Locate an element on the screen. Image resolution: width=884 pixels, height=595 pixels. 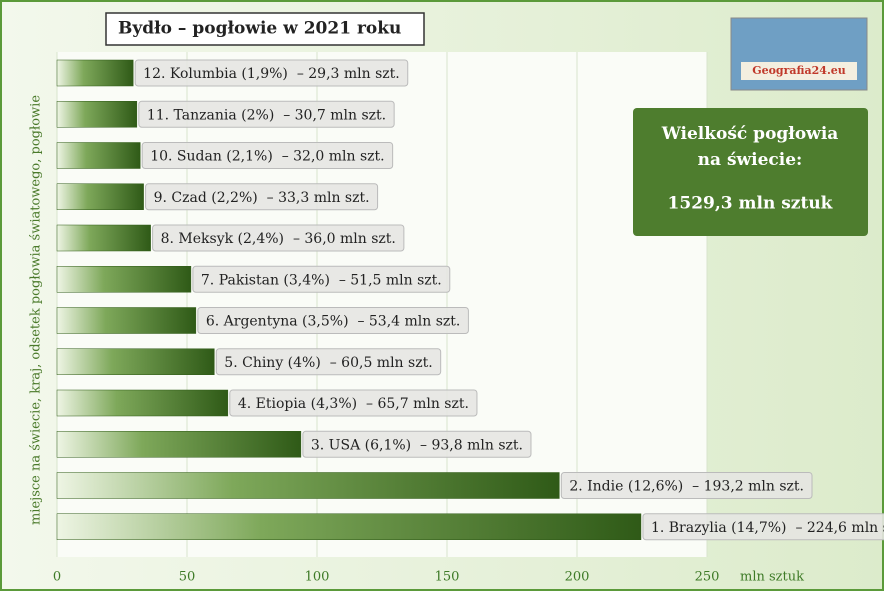
category-label: 4. Etiopia (4,3%) is located at coordinates (297, 404).